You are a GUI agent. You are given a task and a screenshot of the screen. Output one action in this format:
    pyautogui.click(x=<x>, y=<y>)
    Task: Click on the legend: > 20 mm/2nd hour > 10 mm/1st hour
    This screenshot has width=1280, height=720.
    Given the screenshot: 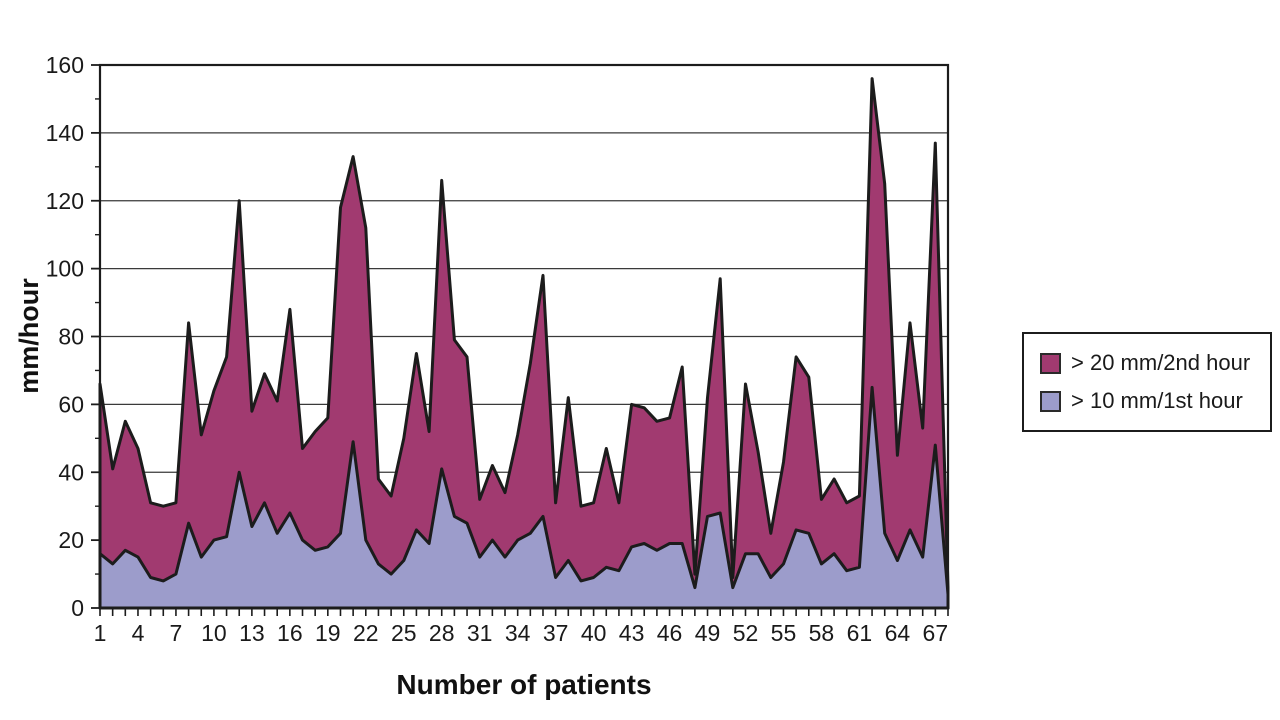 What is the action you would take?
    pyautogui.click(x=1147, y=382)
    